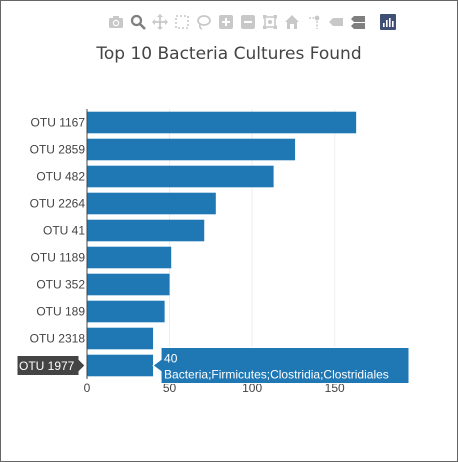 Image resolution: width=458 pixels, height=462 pixels. I want to click on hover-axis-label-box, so click(51, 365).